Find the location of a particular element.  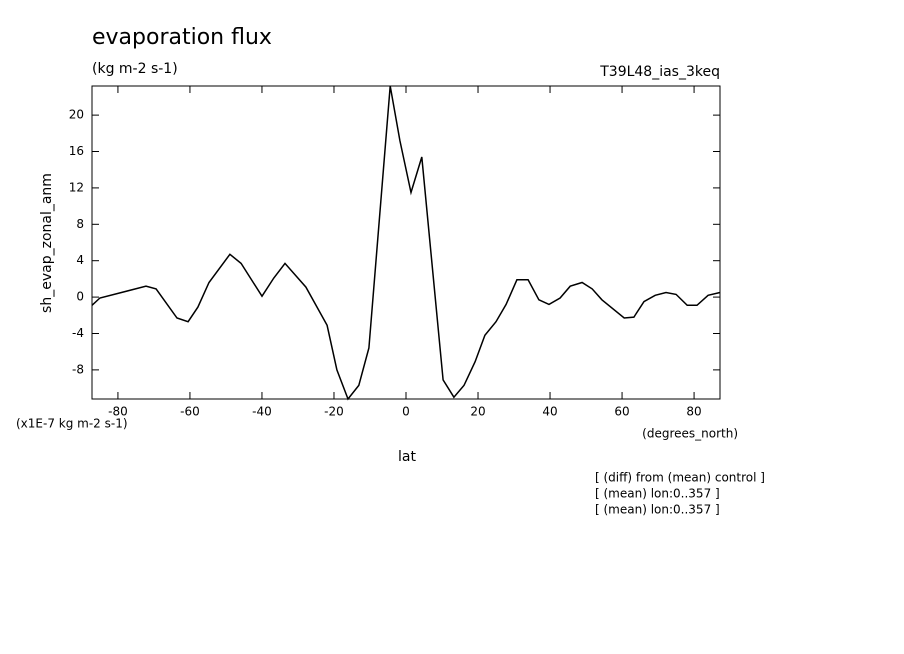

y-tick-label: 16 is located at coordinates (76, 151).